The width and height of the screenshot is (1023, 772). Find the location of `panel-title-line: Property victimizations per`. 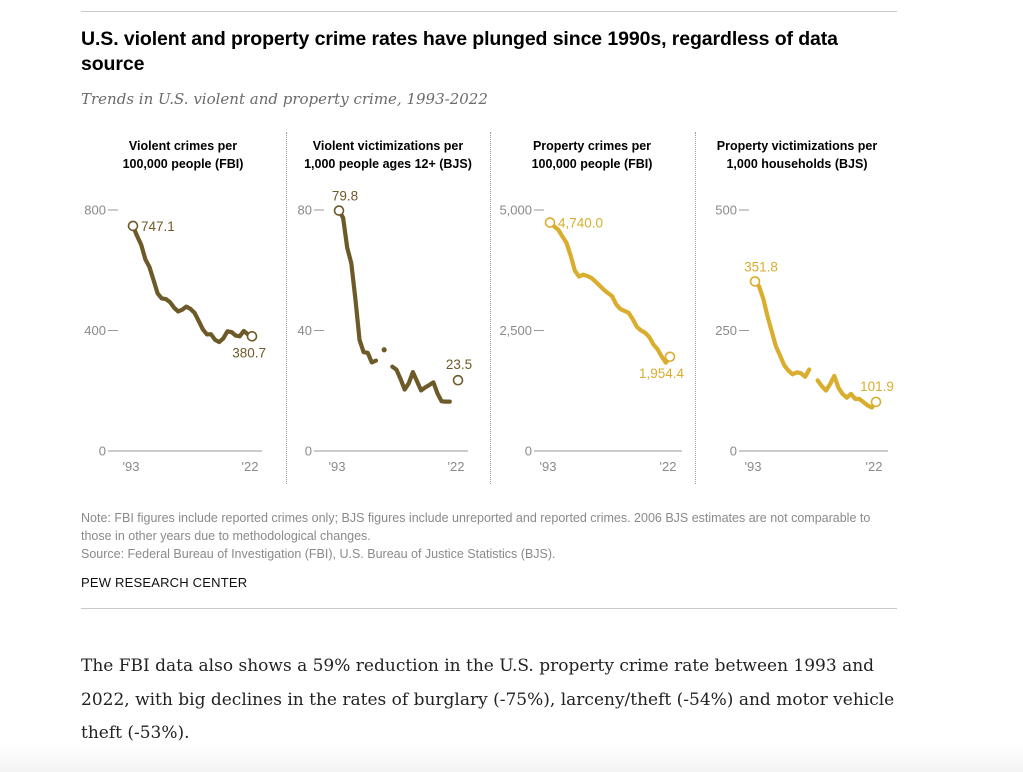

panel-title-line: Property victimizations per is located at coordinates (797, 146).